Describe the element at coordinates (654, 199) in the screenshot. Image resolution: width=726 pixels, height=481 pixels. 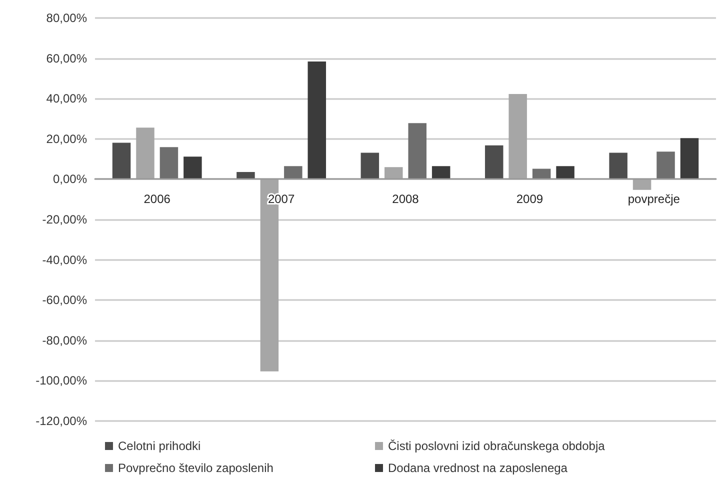
I see `x-tick-label: povprečje` at that location.